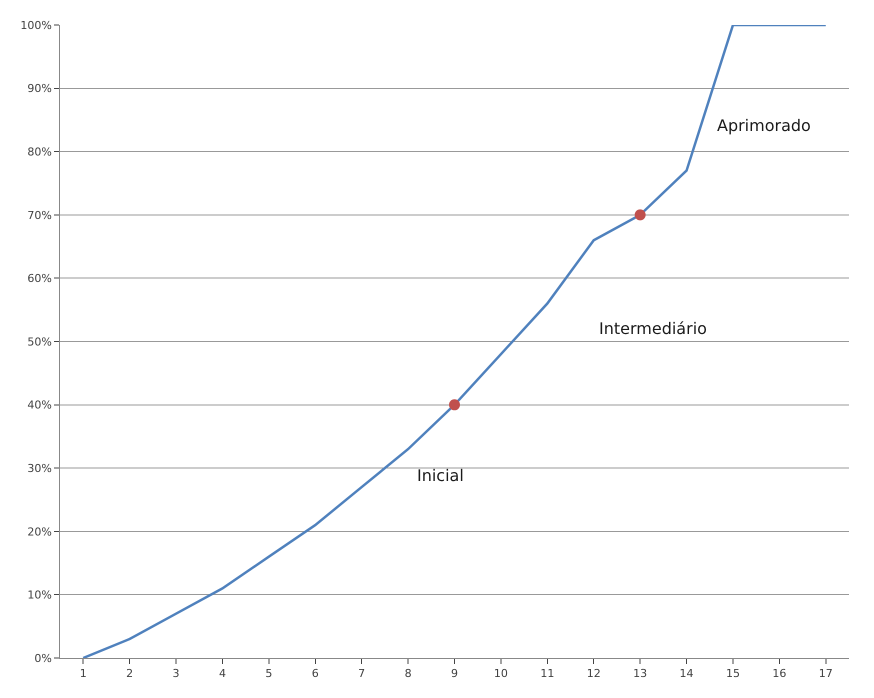 The width and height of the screenshot is (874, 698). Describe the element at coordinates (39, 279) in the screenshot. I see `y-tick-label: 60%` at that location.